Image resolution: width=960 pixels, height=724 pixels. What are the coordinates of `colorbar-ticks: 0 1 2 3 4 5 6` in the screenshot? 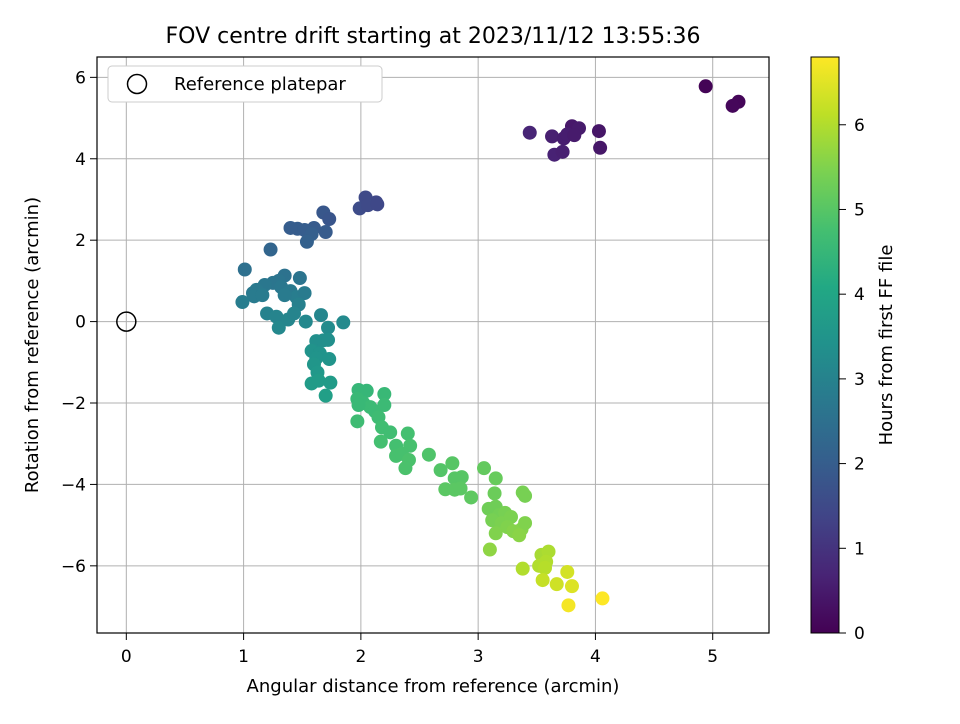 It's located at (852, 380).